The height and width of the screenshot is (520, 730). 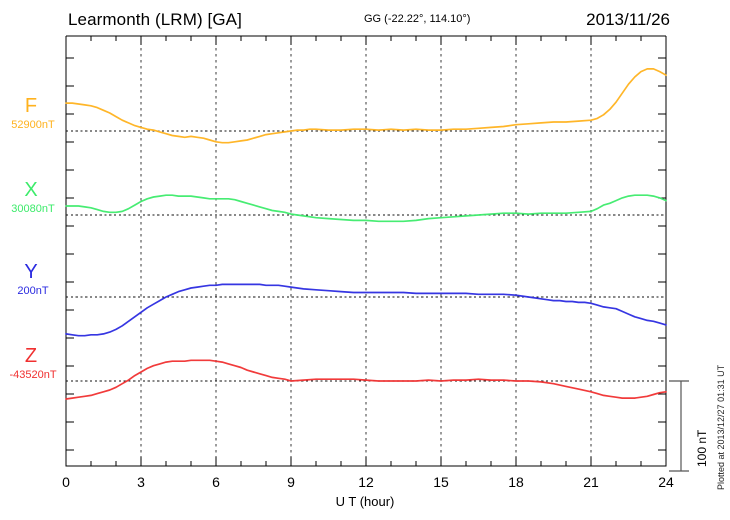 I want to click on x-tick-label: 24, so click(x=666, y=482).